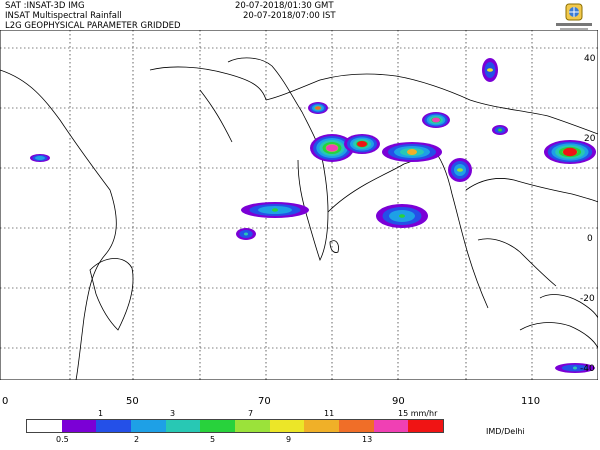 The height and width of the screenshot is (450, 600). Describe the element at coordinates (132, 401) in the screenshot. I see `lon-tick-50: 50` at that location.